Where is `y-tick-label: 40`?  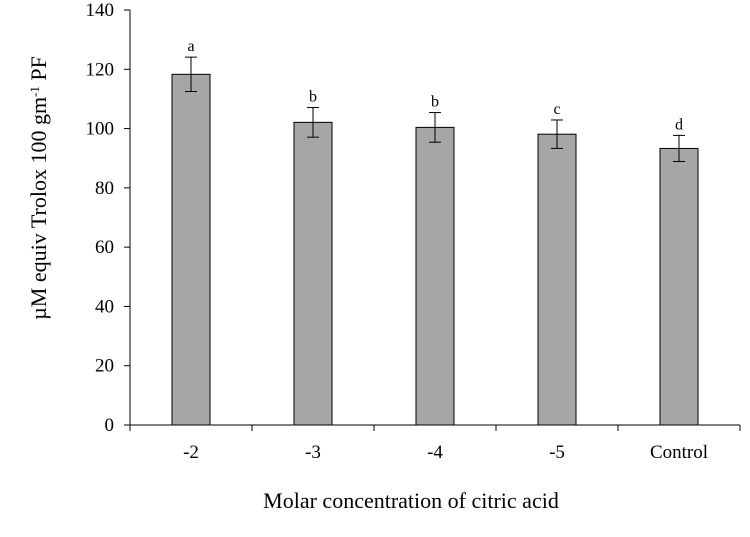
y-tick-label: 40 is located at coordinates (104, 306).